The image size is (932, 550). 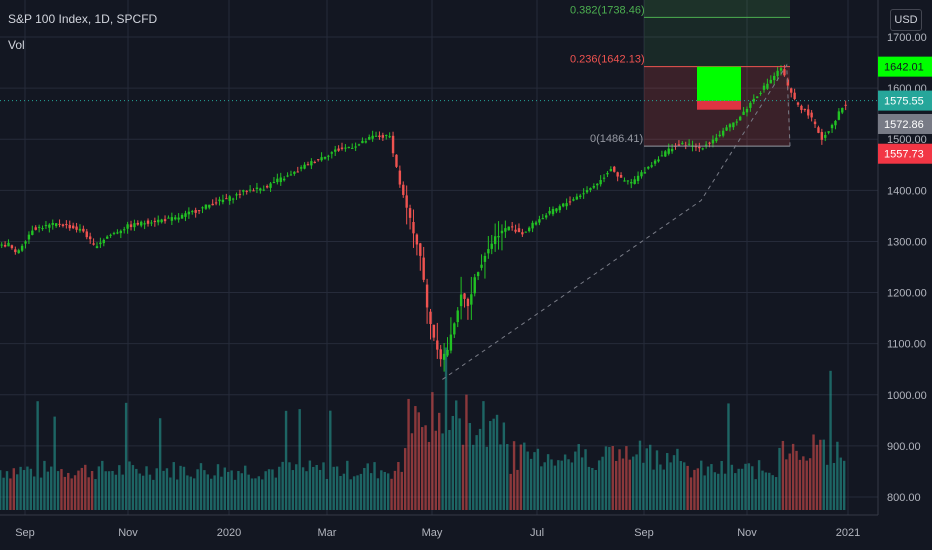 What do you see at coordinates (906, 20) in the screenshot?
I see `currency-button: USD` at bounding box center [906, 20].